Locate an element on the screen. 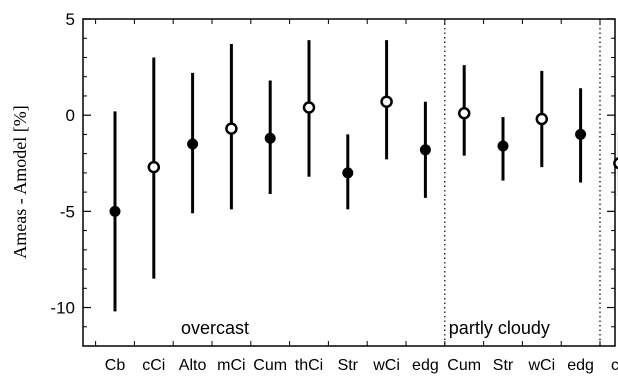 The width and height of the screenshot is (618, 378). y-tick-label: -5 is located at coordinates (67, 211).